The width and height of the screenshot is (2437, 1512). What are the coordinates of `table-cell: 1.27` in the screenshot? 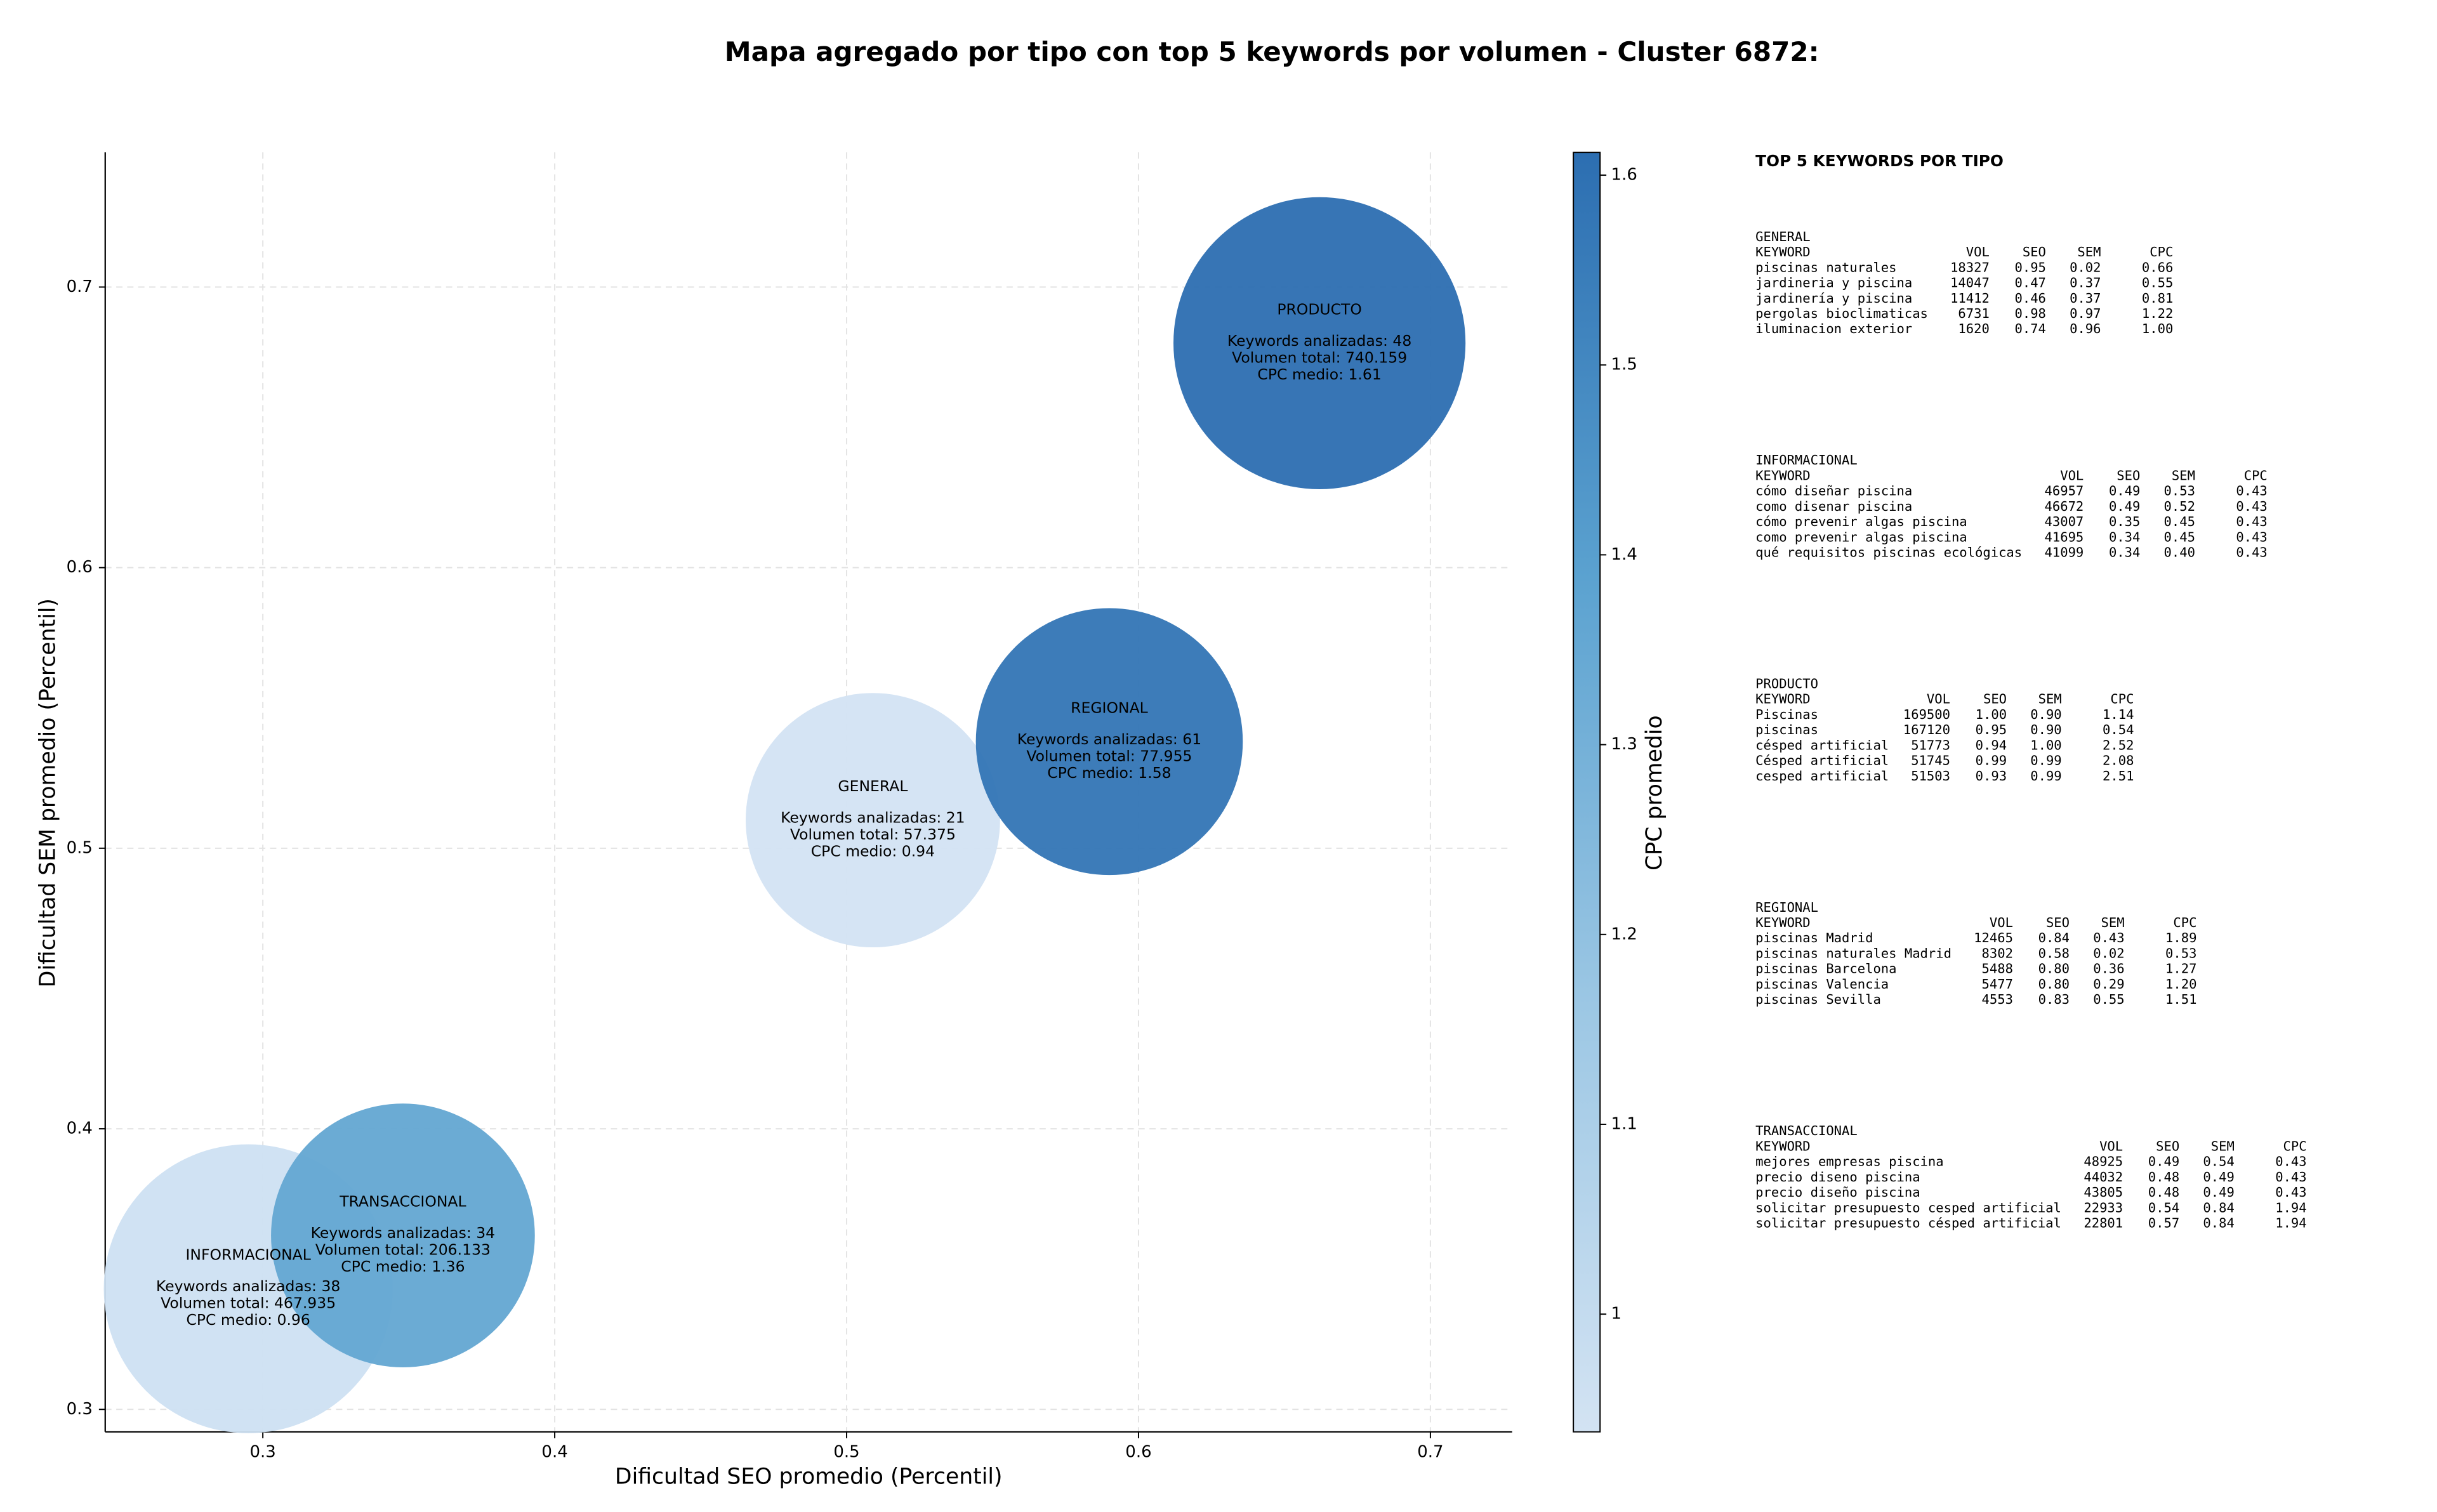 It's located at (2180, 969).